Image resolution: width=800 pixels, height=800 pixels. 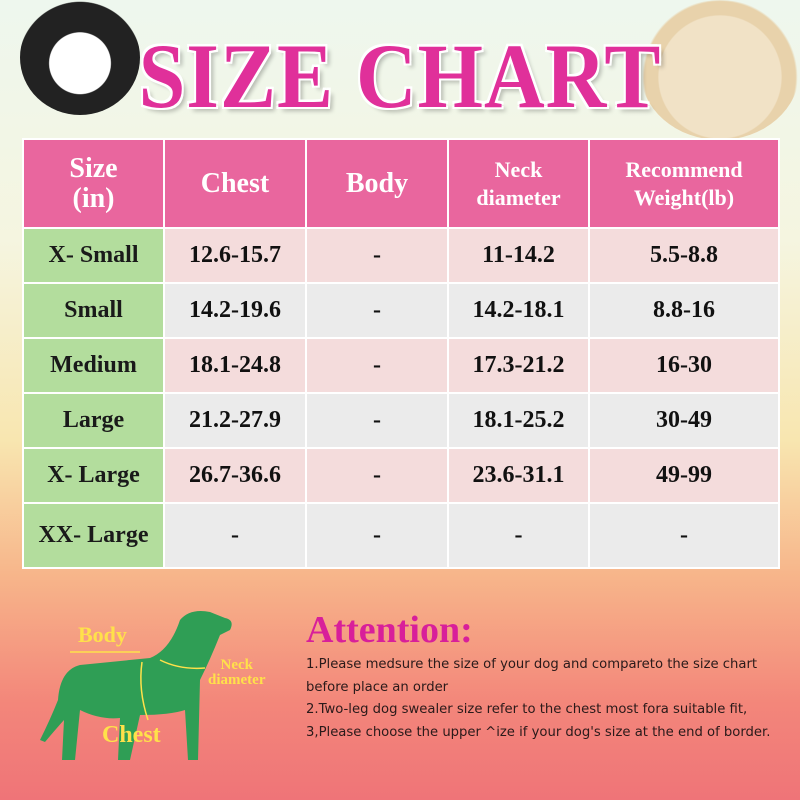 I want to click on value-cell: 14.2-18.1, so click(x=518, y=310).